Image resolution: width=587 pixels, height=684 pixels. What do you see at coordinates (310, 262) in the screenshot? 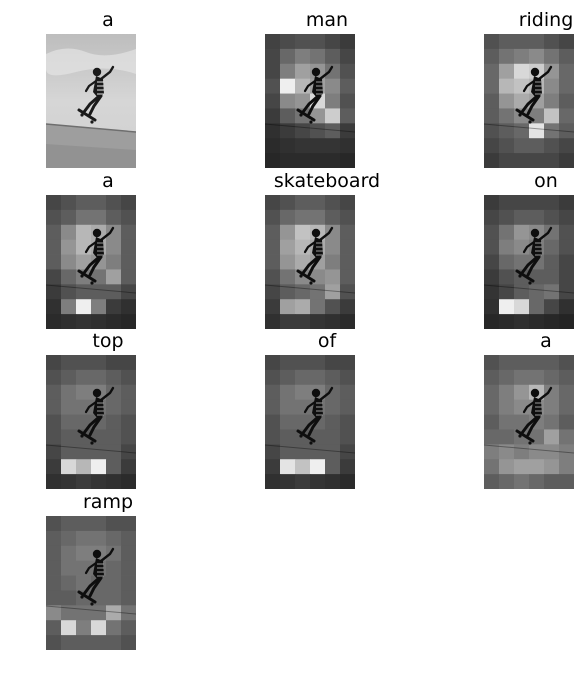
I see `attention-map` at bounding box center [310, 262].